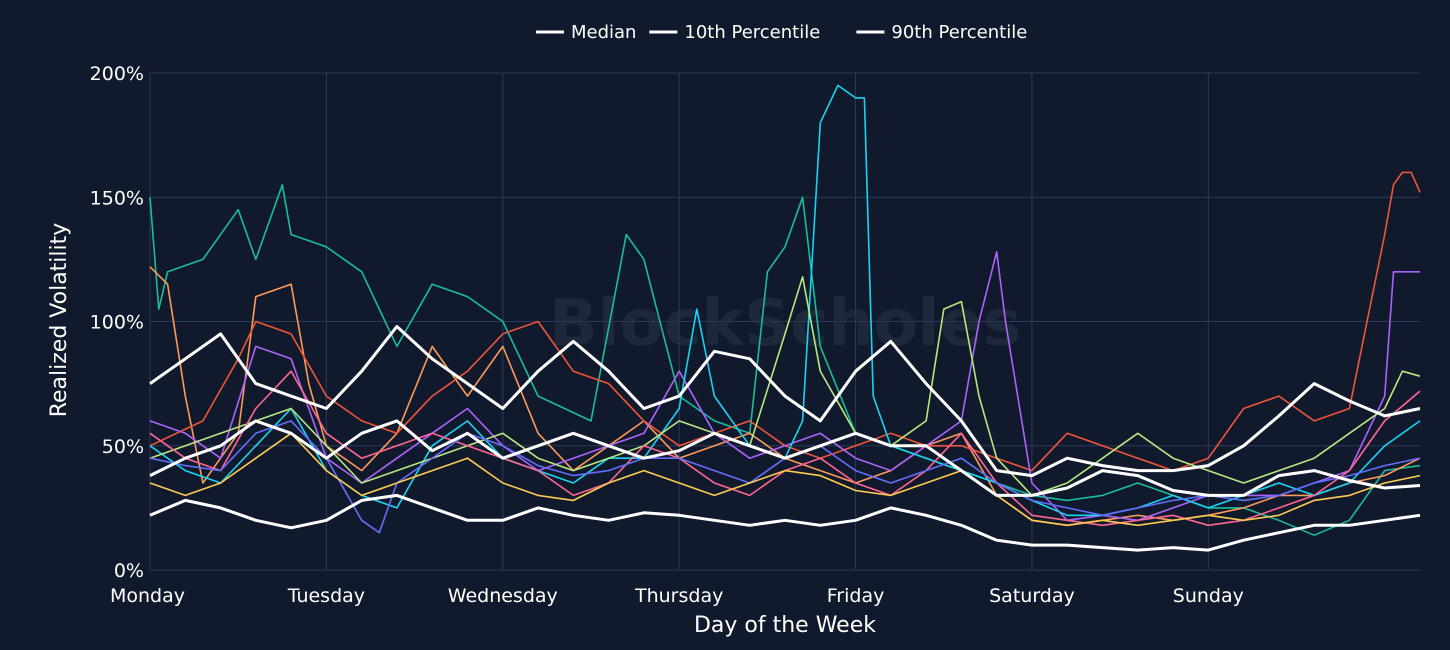 This screenshot has height=650, width=1450. Describe the element at coordinates (785, 522) in the screenshot. I see `series-10th-percentile` at that location.